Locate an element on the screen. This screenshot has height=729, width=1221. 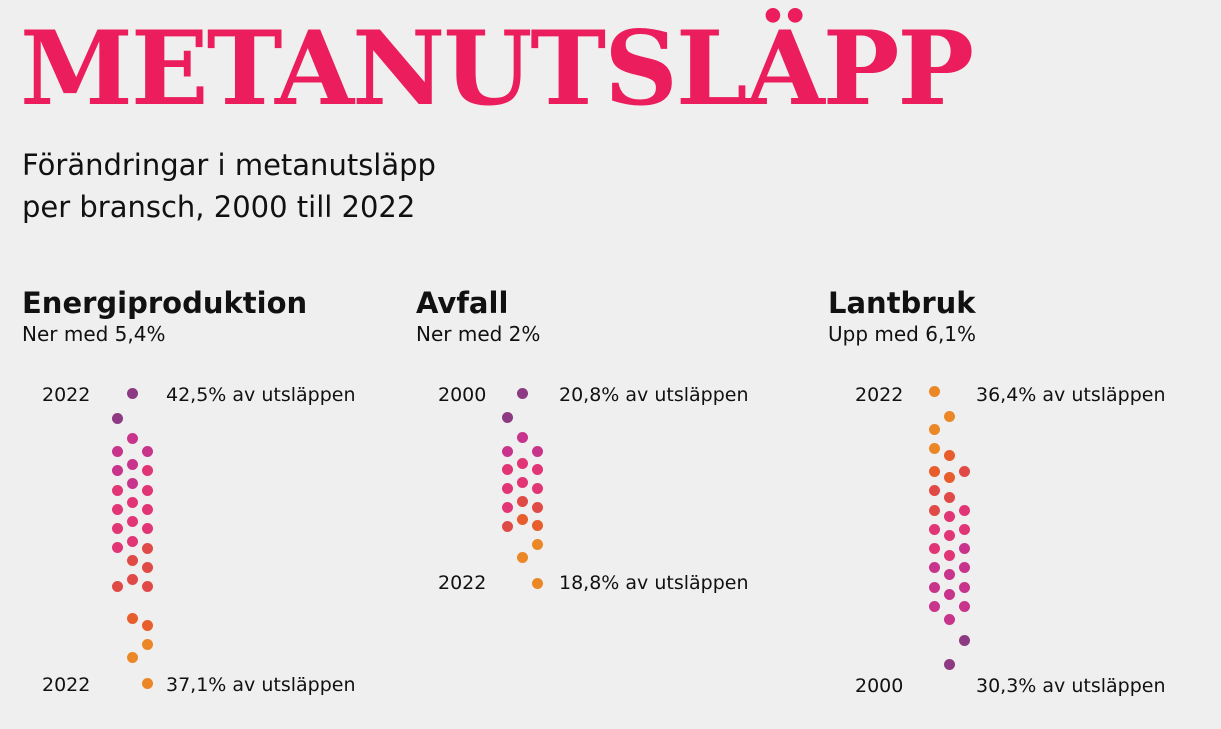
share-label-bottom: 30,3% av utsläppen is located at coordinates (1071, 686).